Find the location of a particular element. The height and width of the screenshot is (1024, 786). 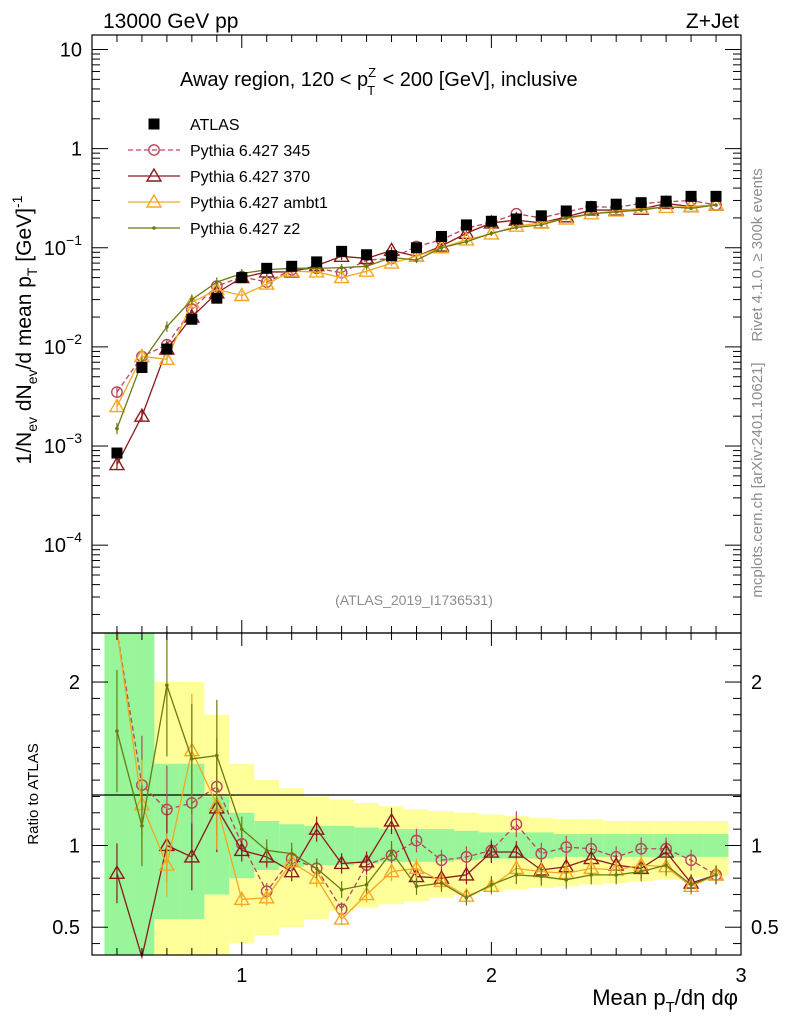

legend-label-pythia-6-427-z2: Pythia 6.427 z2 is located at coordinates (245, 229).